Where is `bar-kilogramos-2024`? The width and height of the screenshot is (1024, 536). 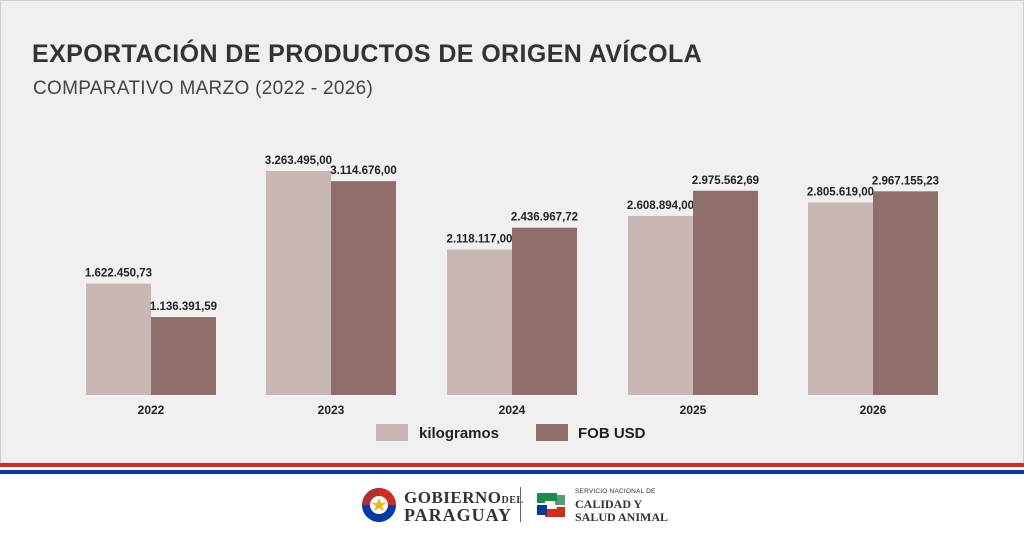 bar-kilogramos-2024 is located at coordinates (479, 322).